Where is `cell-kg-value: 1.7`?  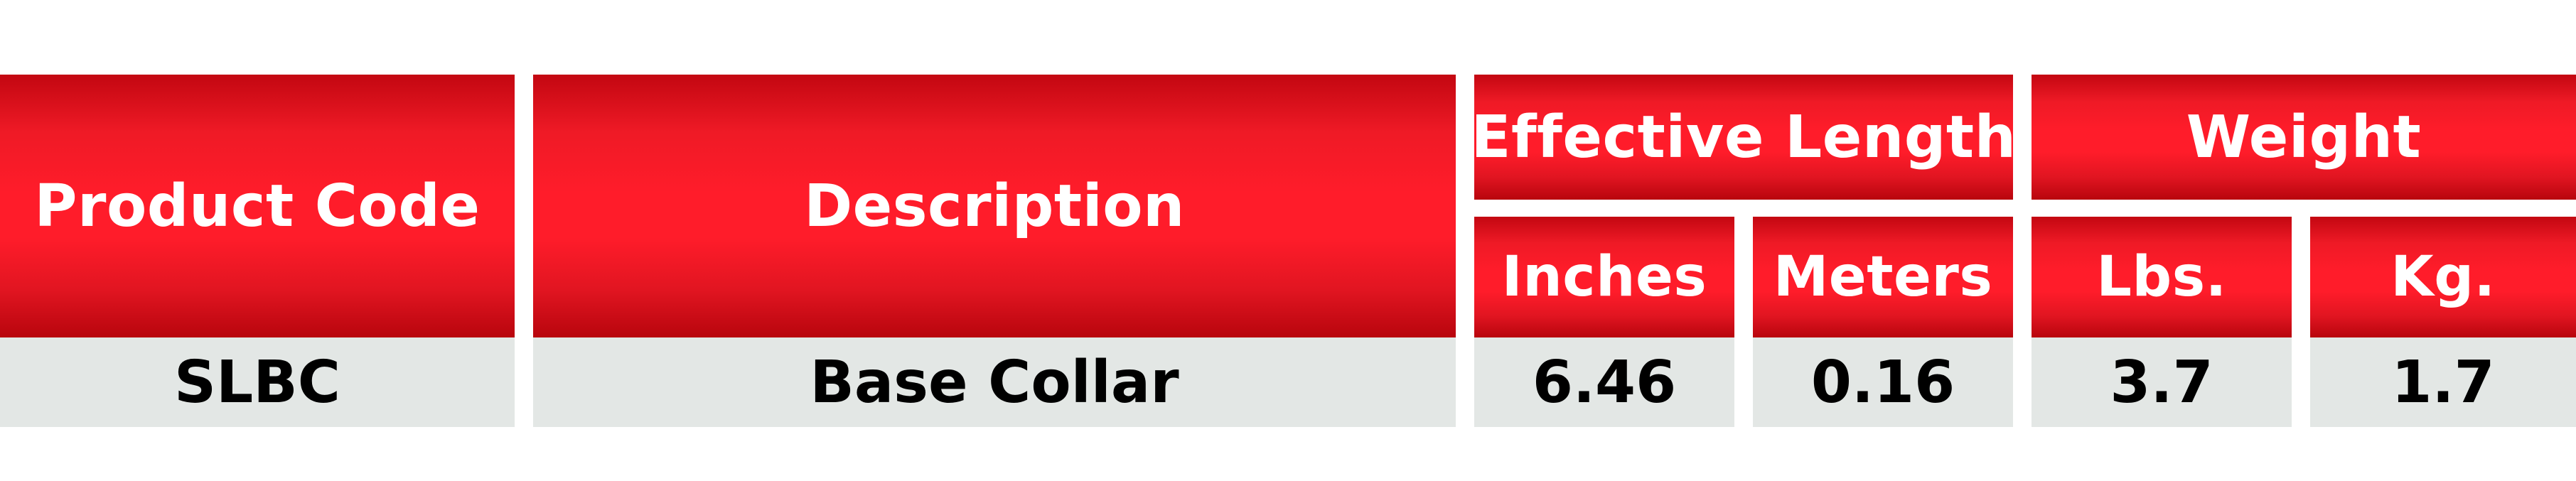
cell-kg-value: 1.7 is located at coordinates (2443, 382).